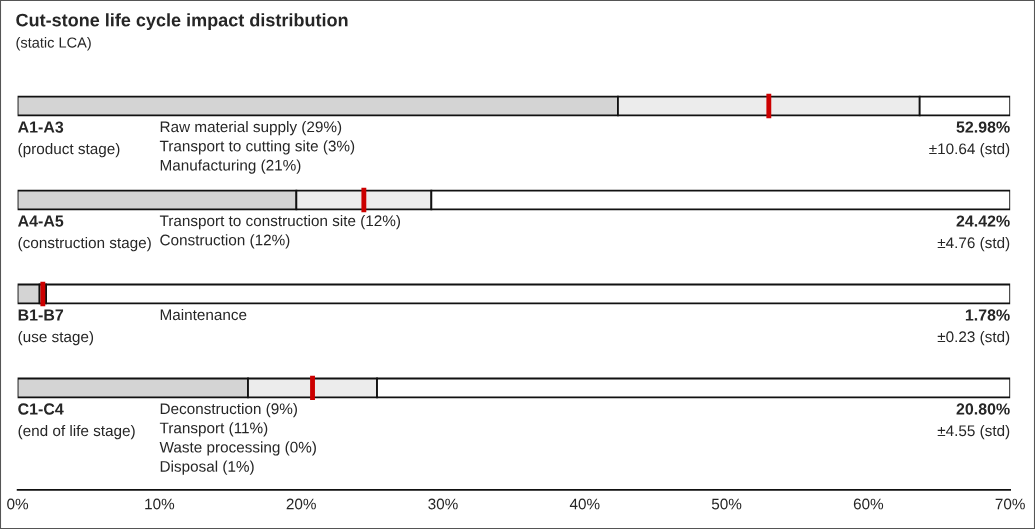  What do you see at coordinates (182, 22) in the screenshot?
I see `chart-title: Cut-stone life cycle impact distribution` at bounding box center [182, 22].